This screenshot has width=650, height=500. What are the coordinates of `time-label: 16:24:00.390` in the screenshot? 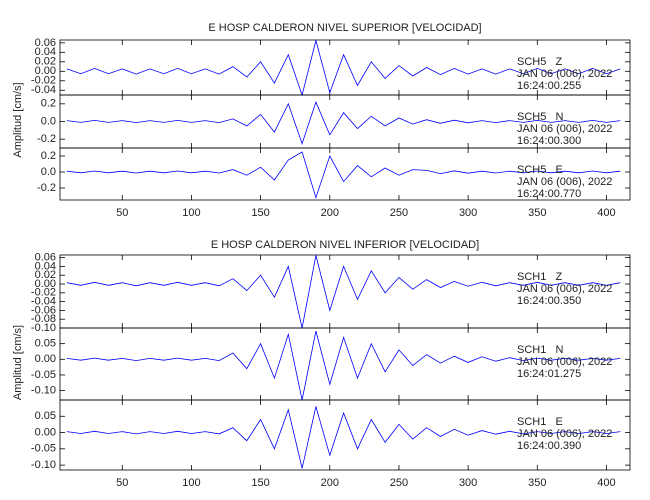 It's located at (549, 446).